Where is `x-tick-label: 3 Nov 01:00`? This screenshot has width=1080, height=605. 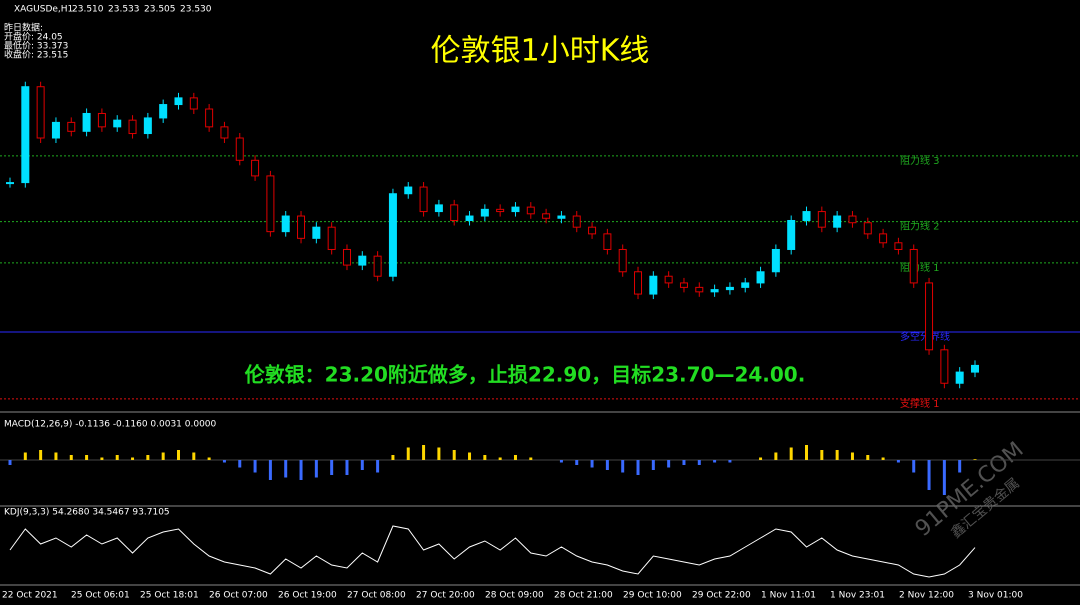 x-tick-label: 3 Nov 01:00 is located at coordinates (995, 596).